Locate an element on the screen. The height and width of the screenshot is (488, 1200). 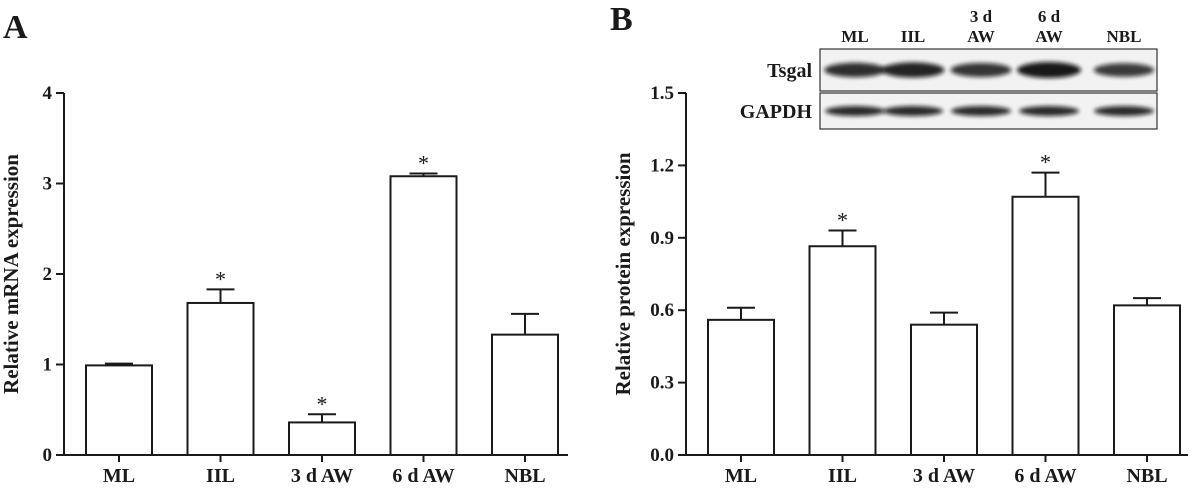
blot-lane-label: NBL is located at coordinates (1124, 36).